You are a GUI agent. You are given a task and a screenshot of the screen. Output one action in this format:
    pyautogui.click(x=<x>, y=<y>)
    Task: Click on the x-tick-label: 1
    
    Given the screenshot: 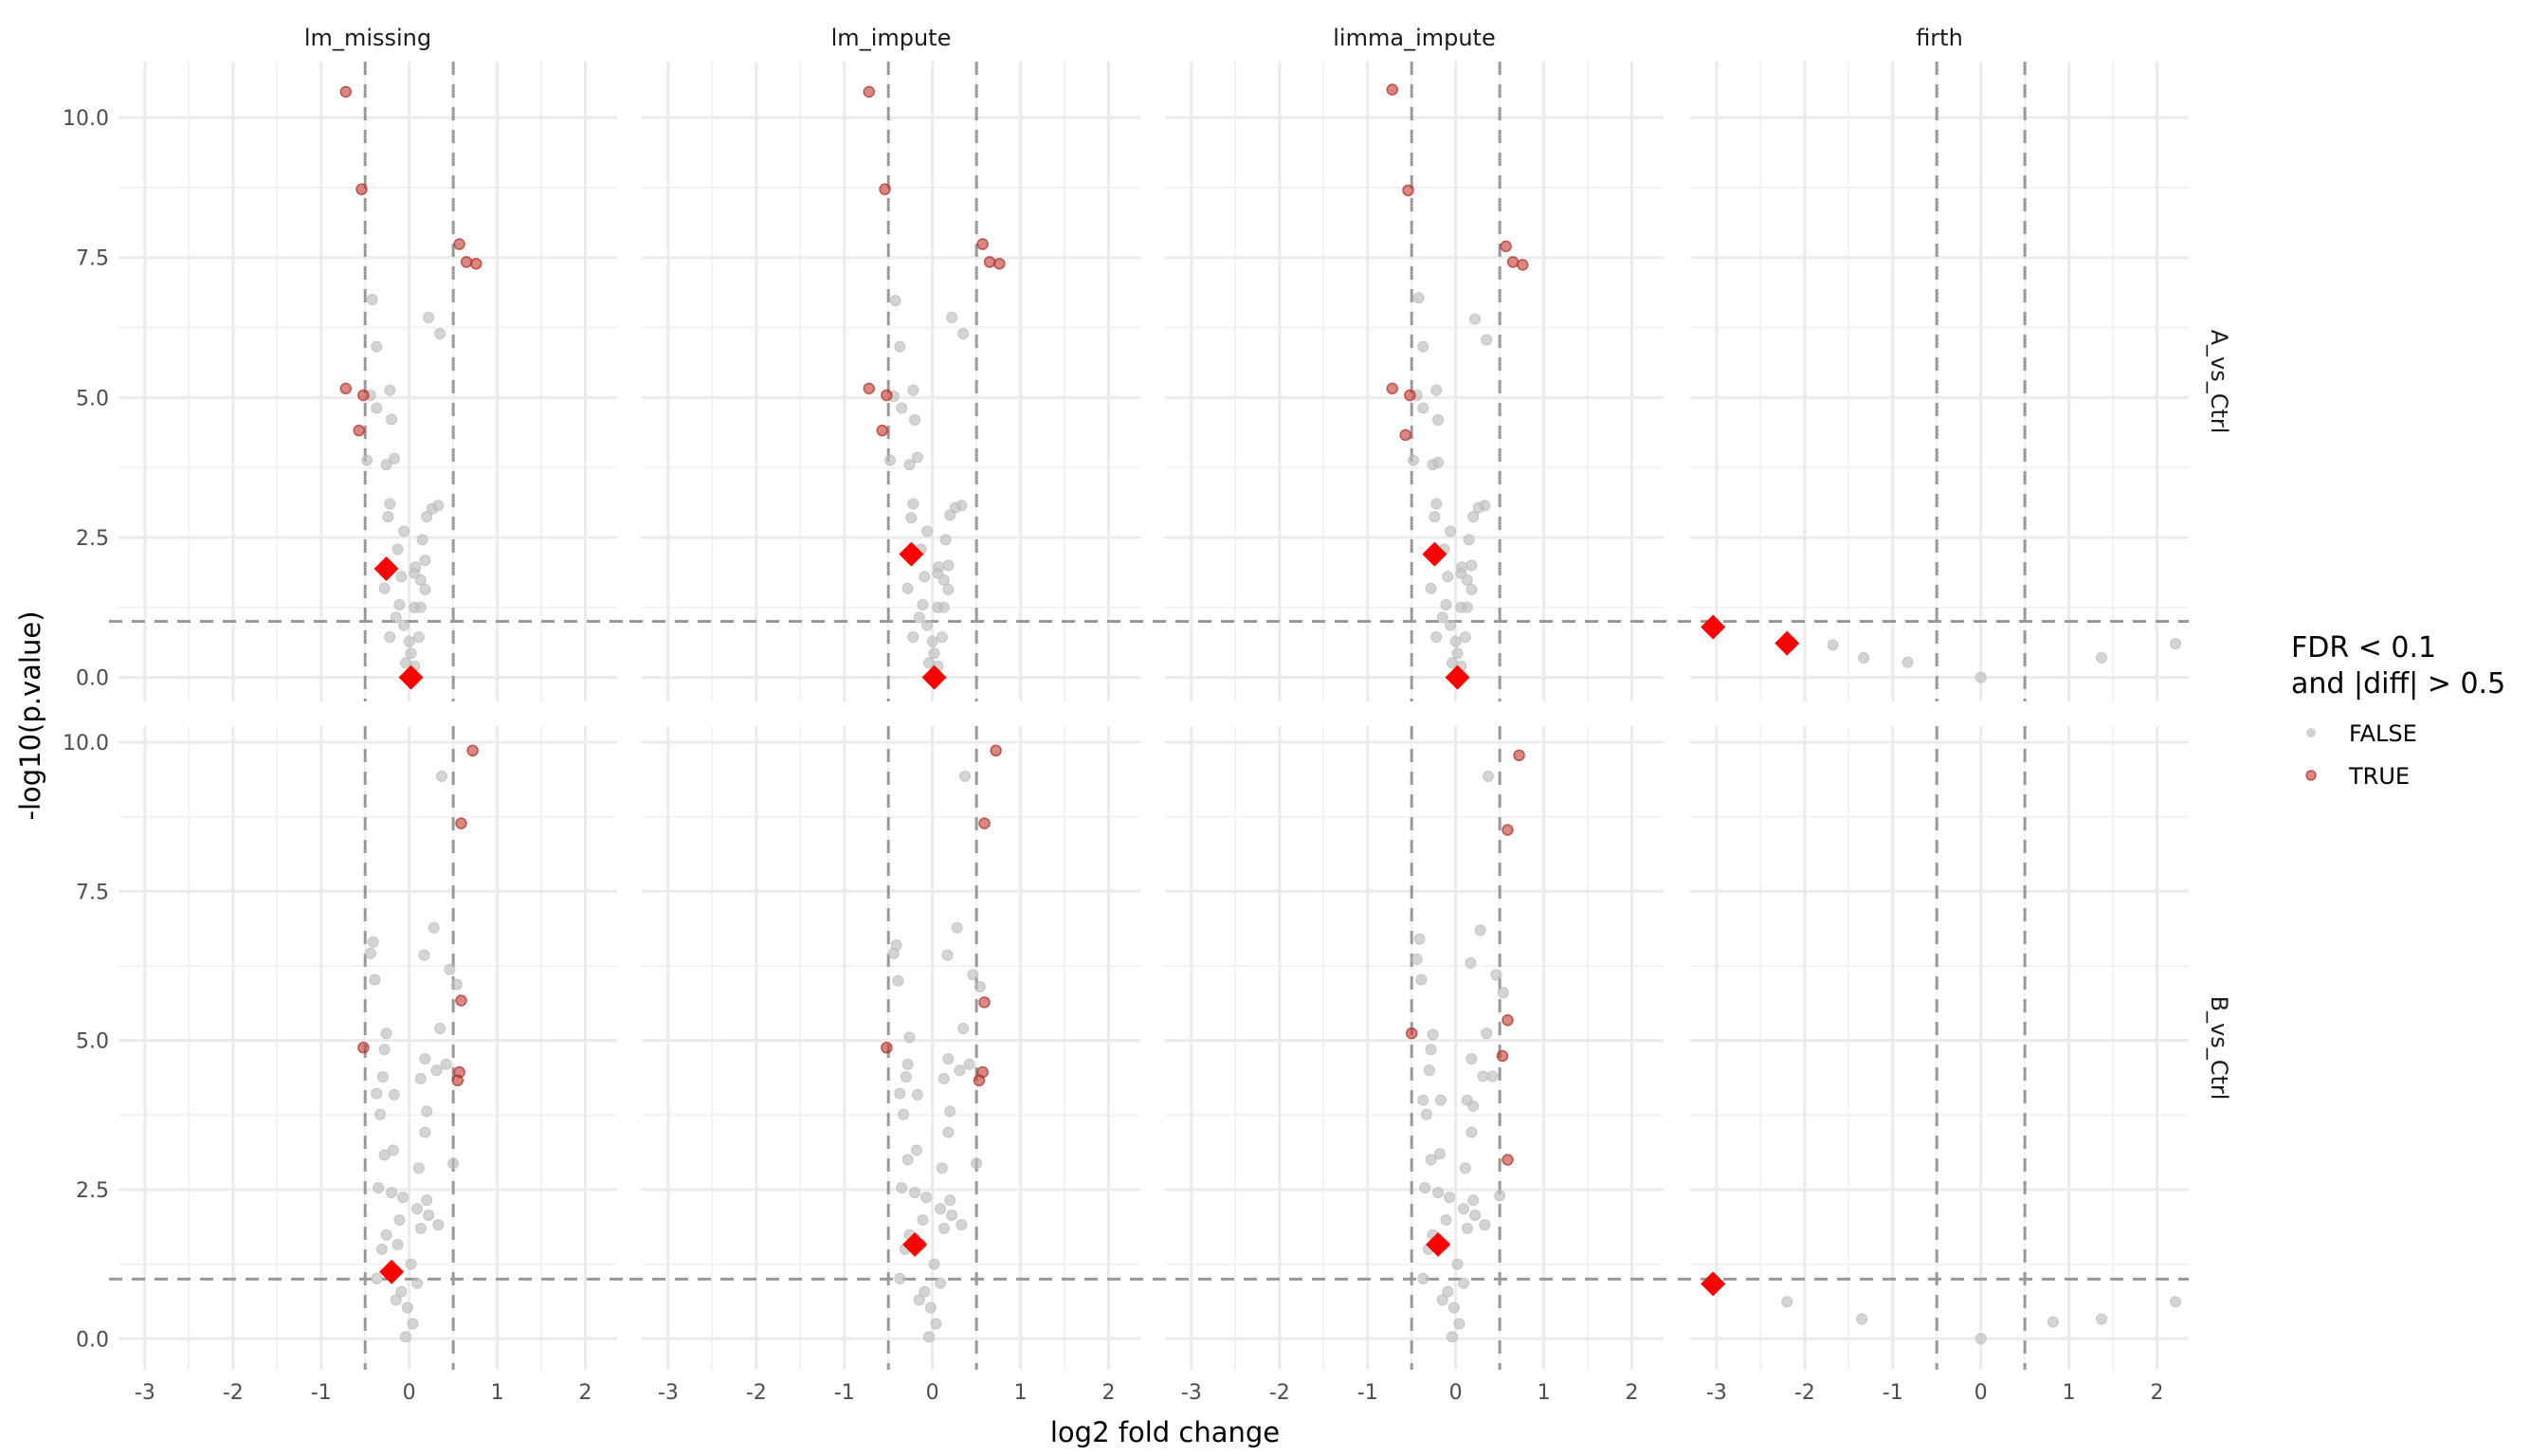 What is the action you would take?
    pyautogui.click(x=1544, y=1393)
    